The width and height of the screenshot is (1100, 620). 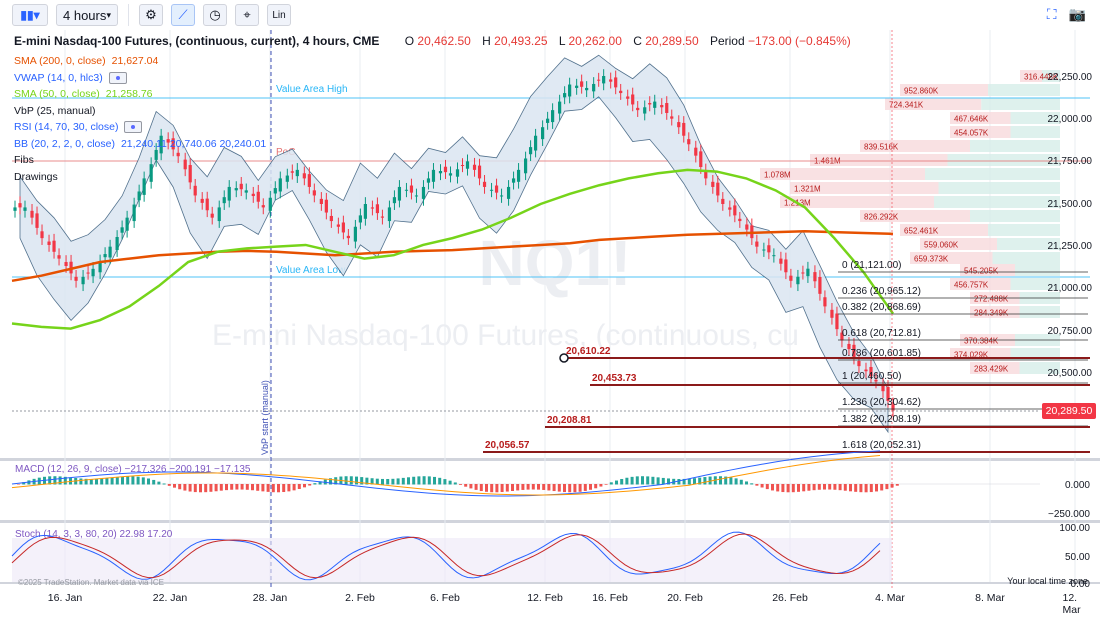 I want to click on timezone-button: Your local time zone, so click(x=1047, y=581).